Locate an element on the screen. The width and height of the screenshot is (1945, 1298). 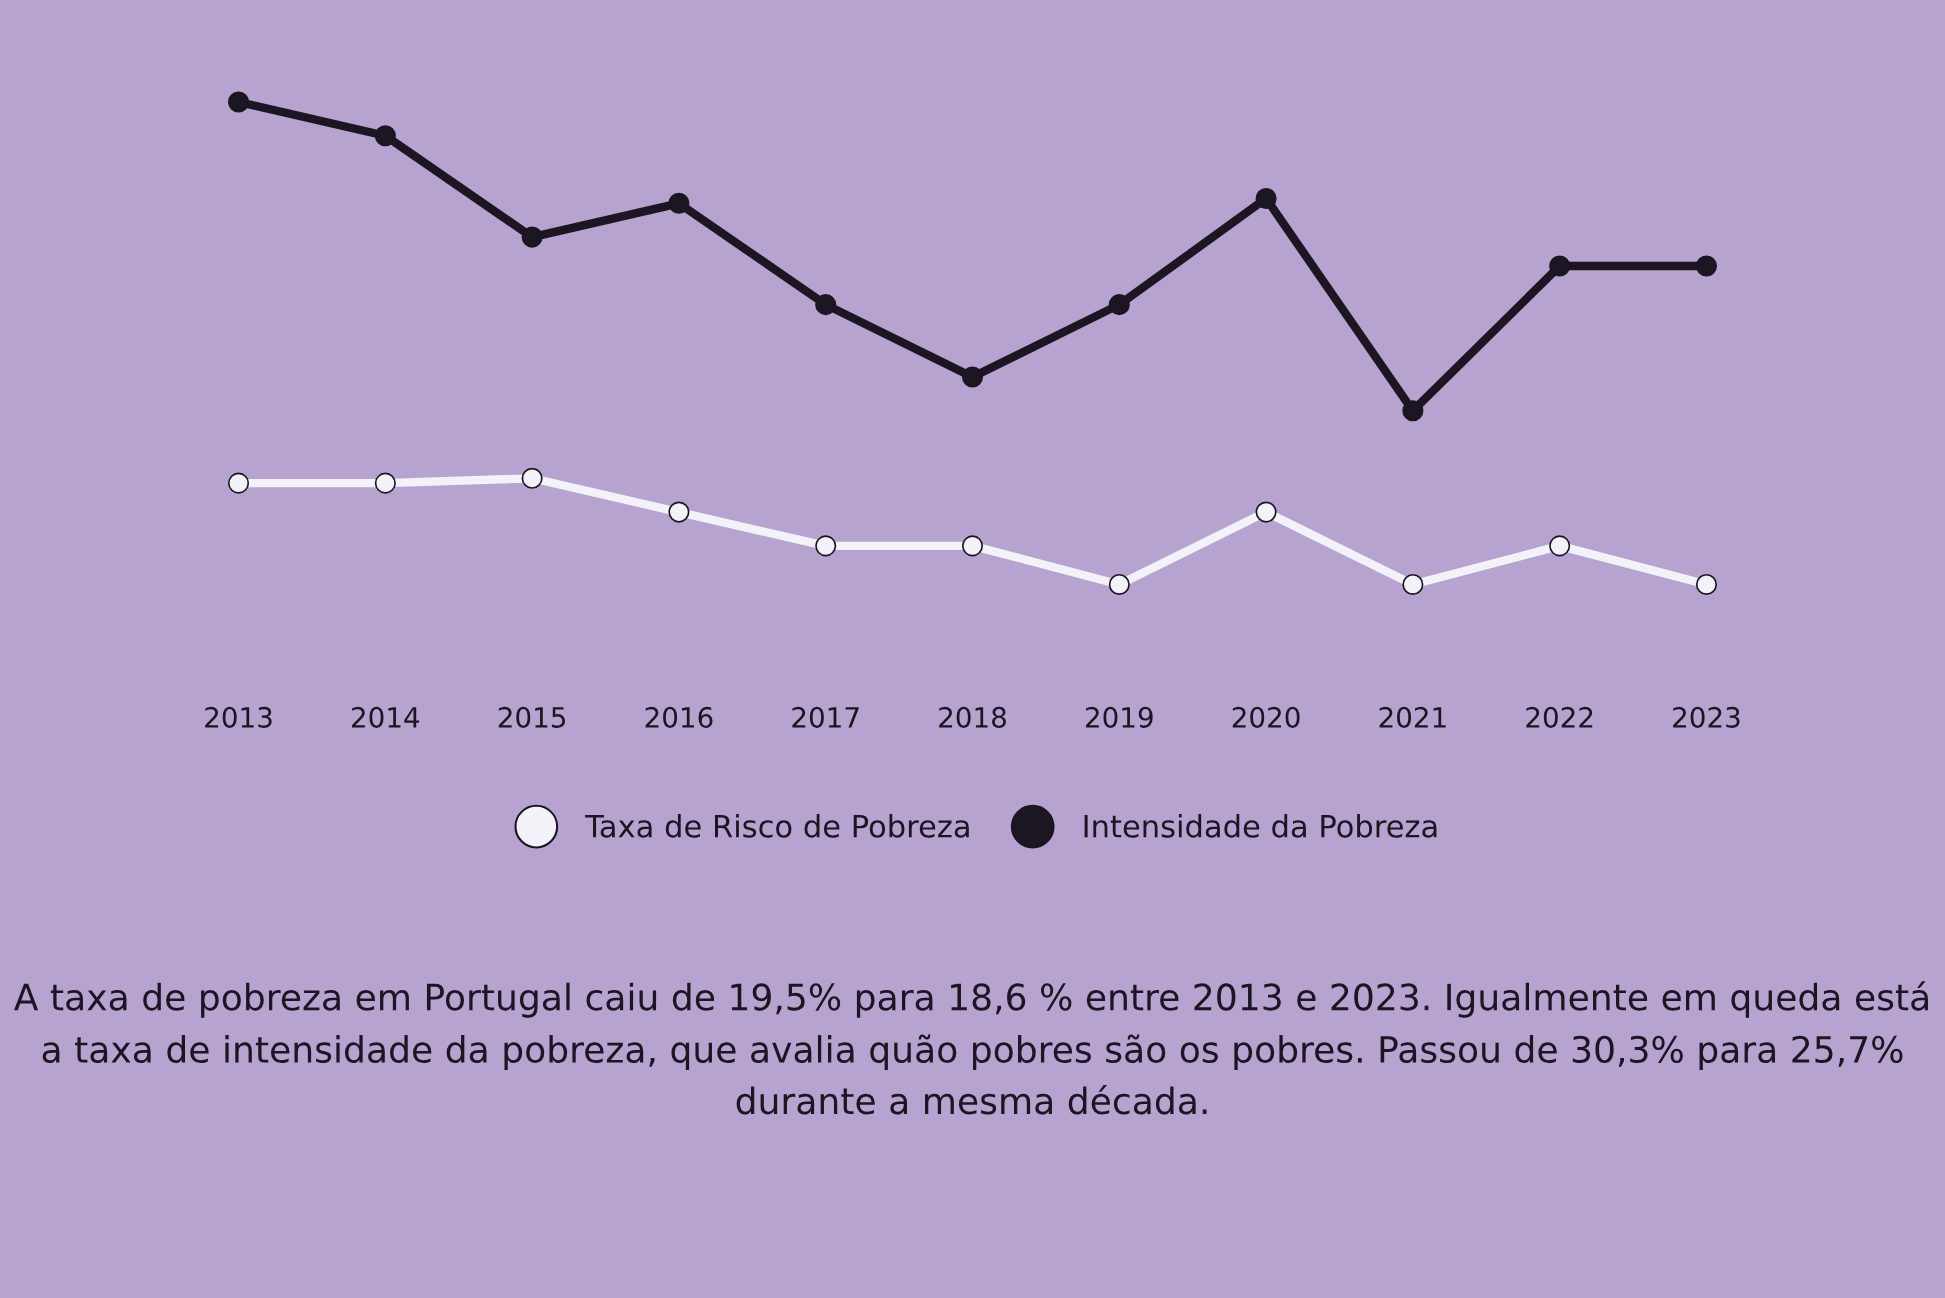
legend-label: Taxa de Risco de Pobreza is located at coordinates (777, 826).